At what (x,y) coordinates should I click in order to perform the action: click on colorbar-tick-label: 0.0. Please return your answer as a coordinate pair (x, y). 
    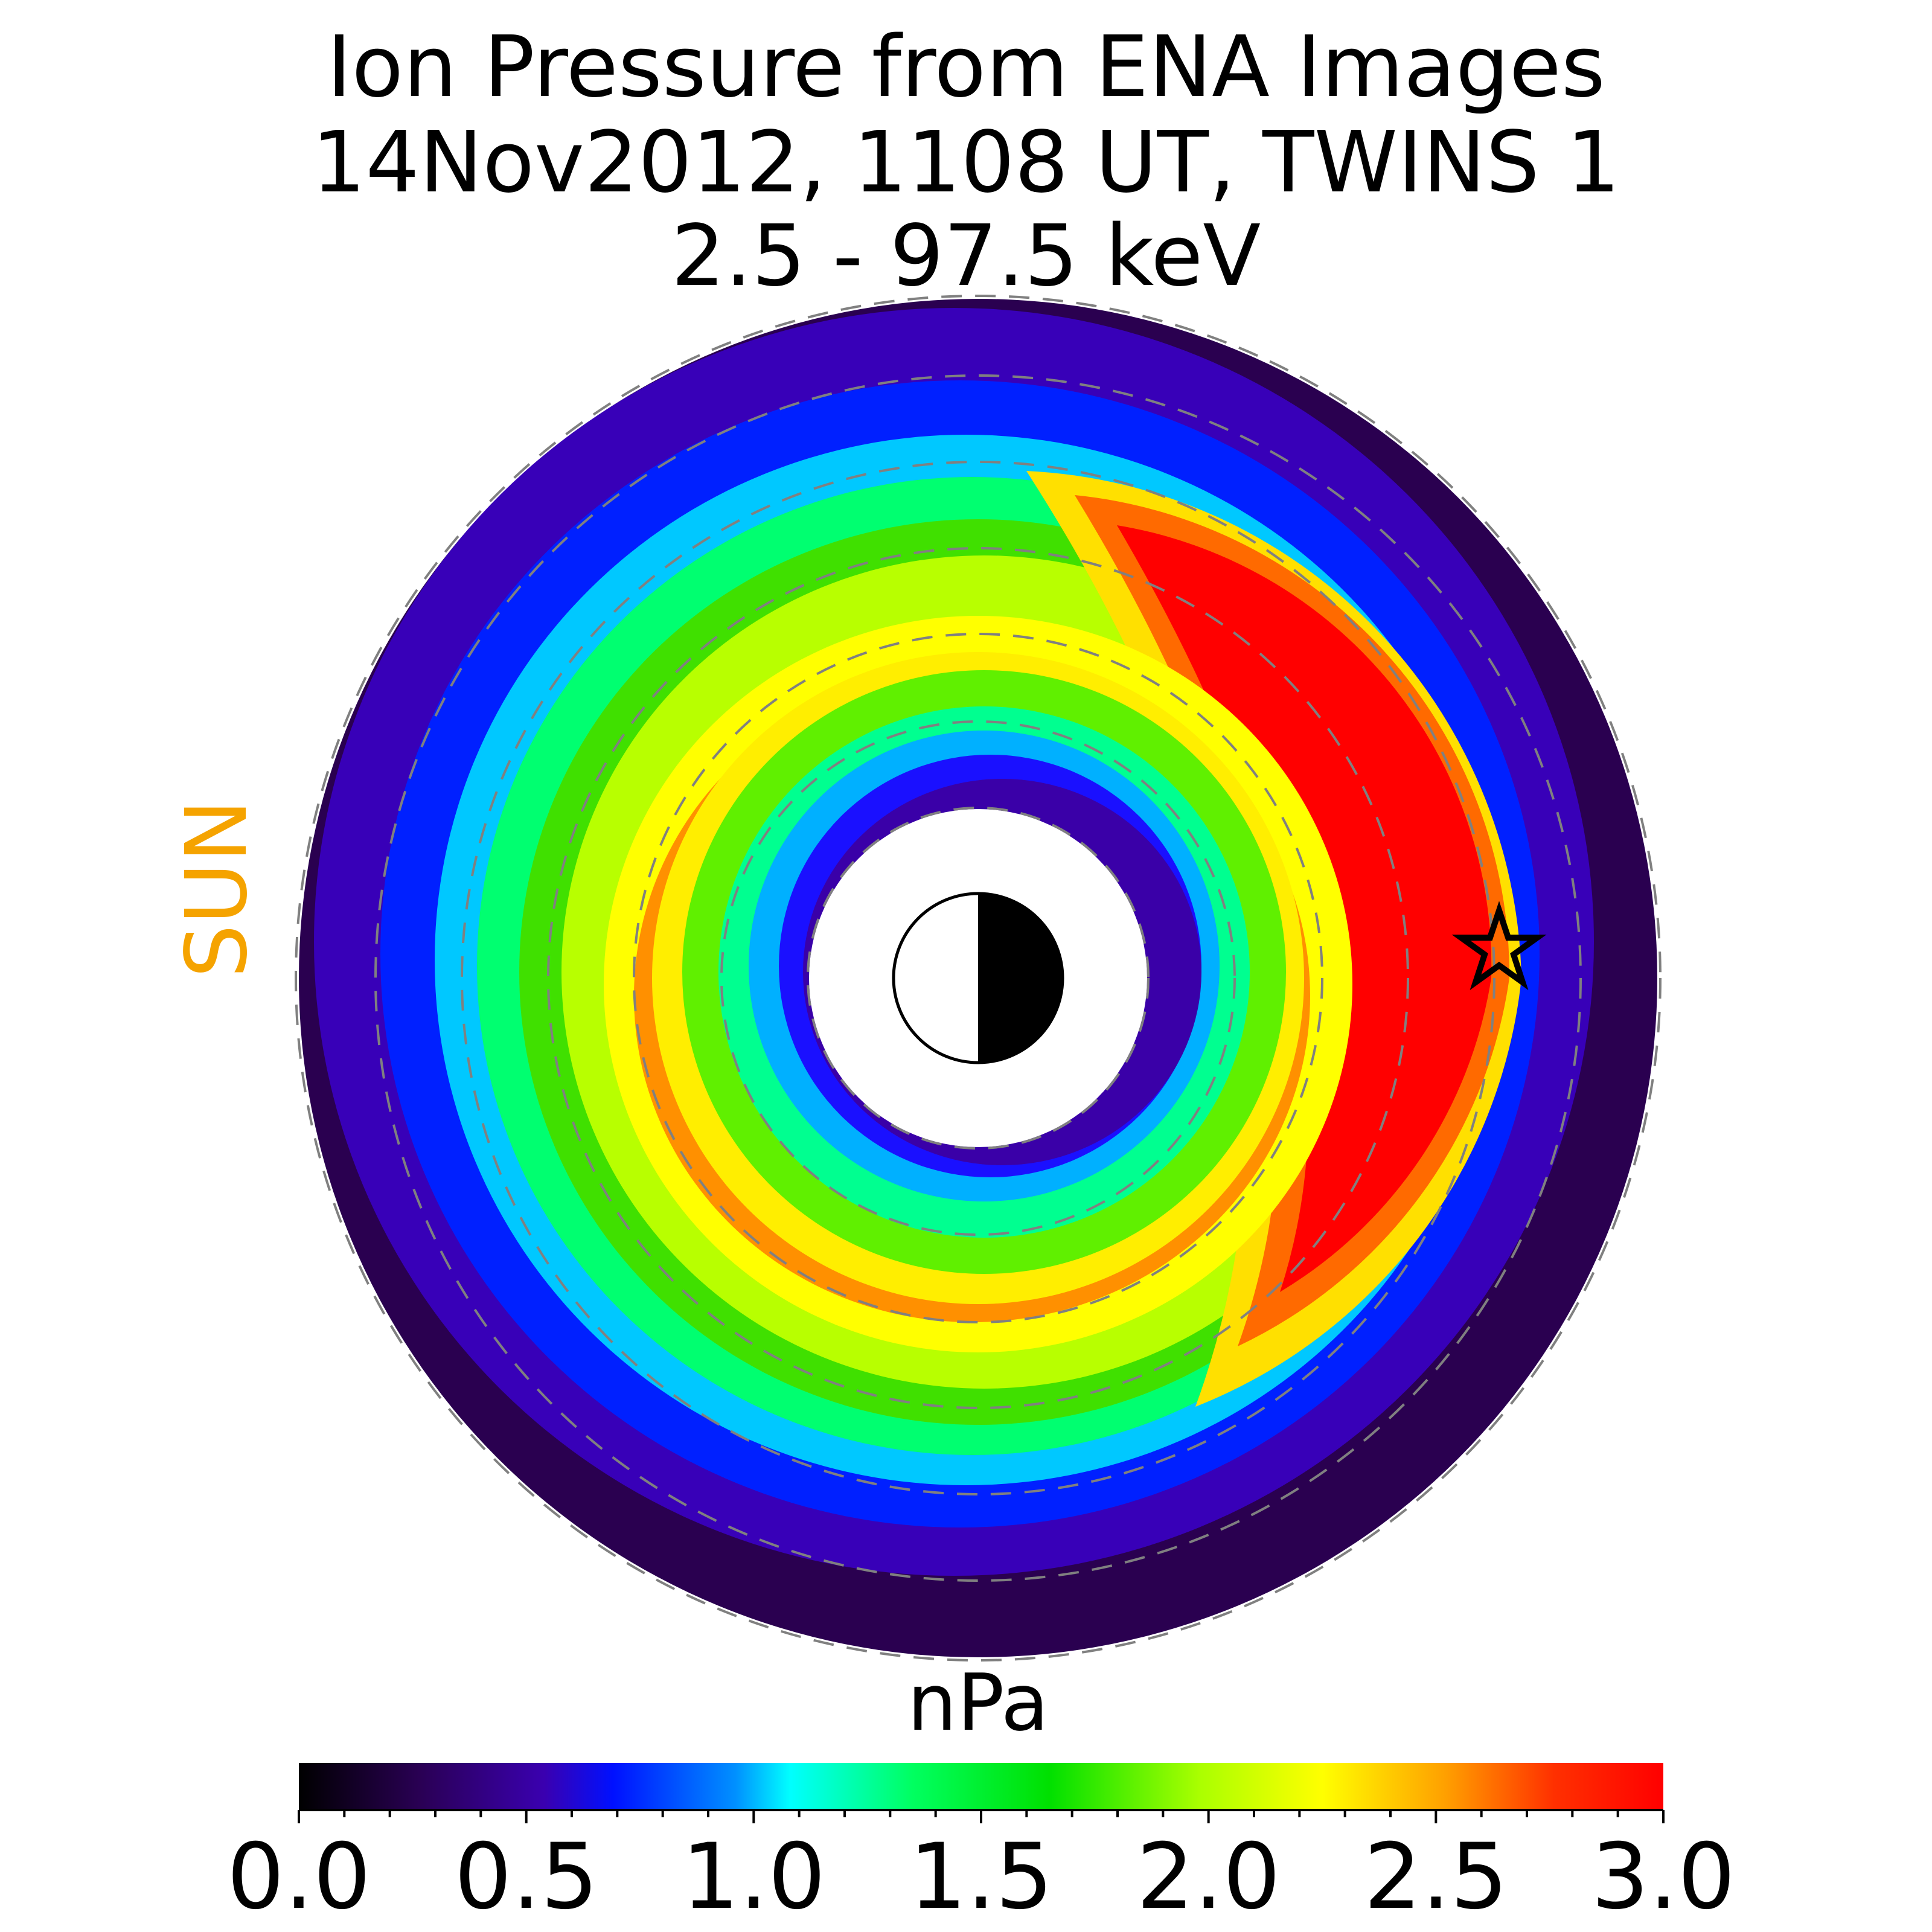
    Looking at the image, I should click on (299, 1878).